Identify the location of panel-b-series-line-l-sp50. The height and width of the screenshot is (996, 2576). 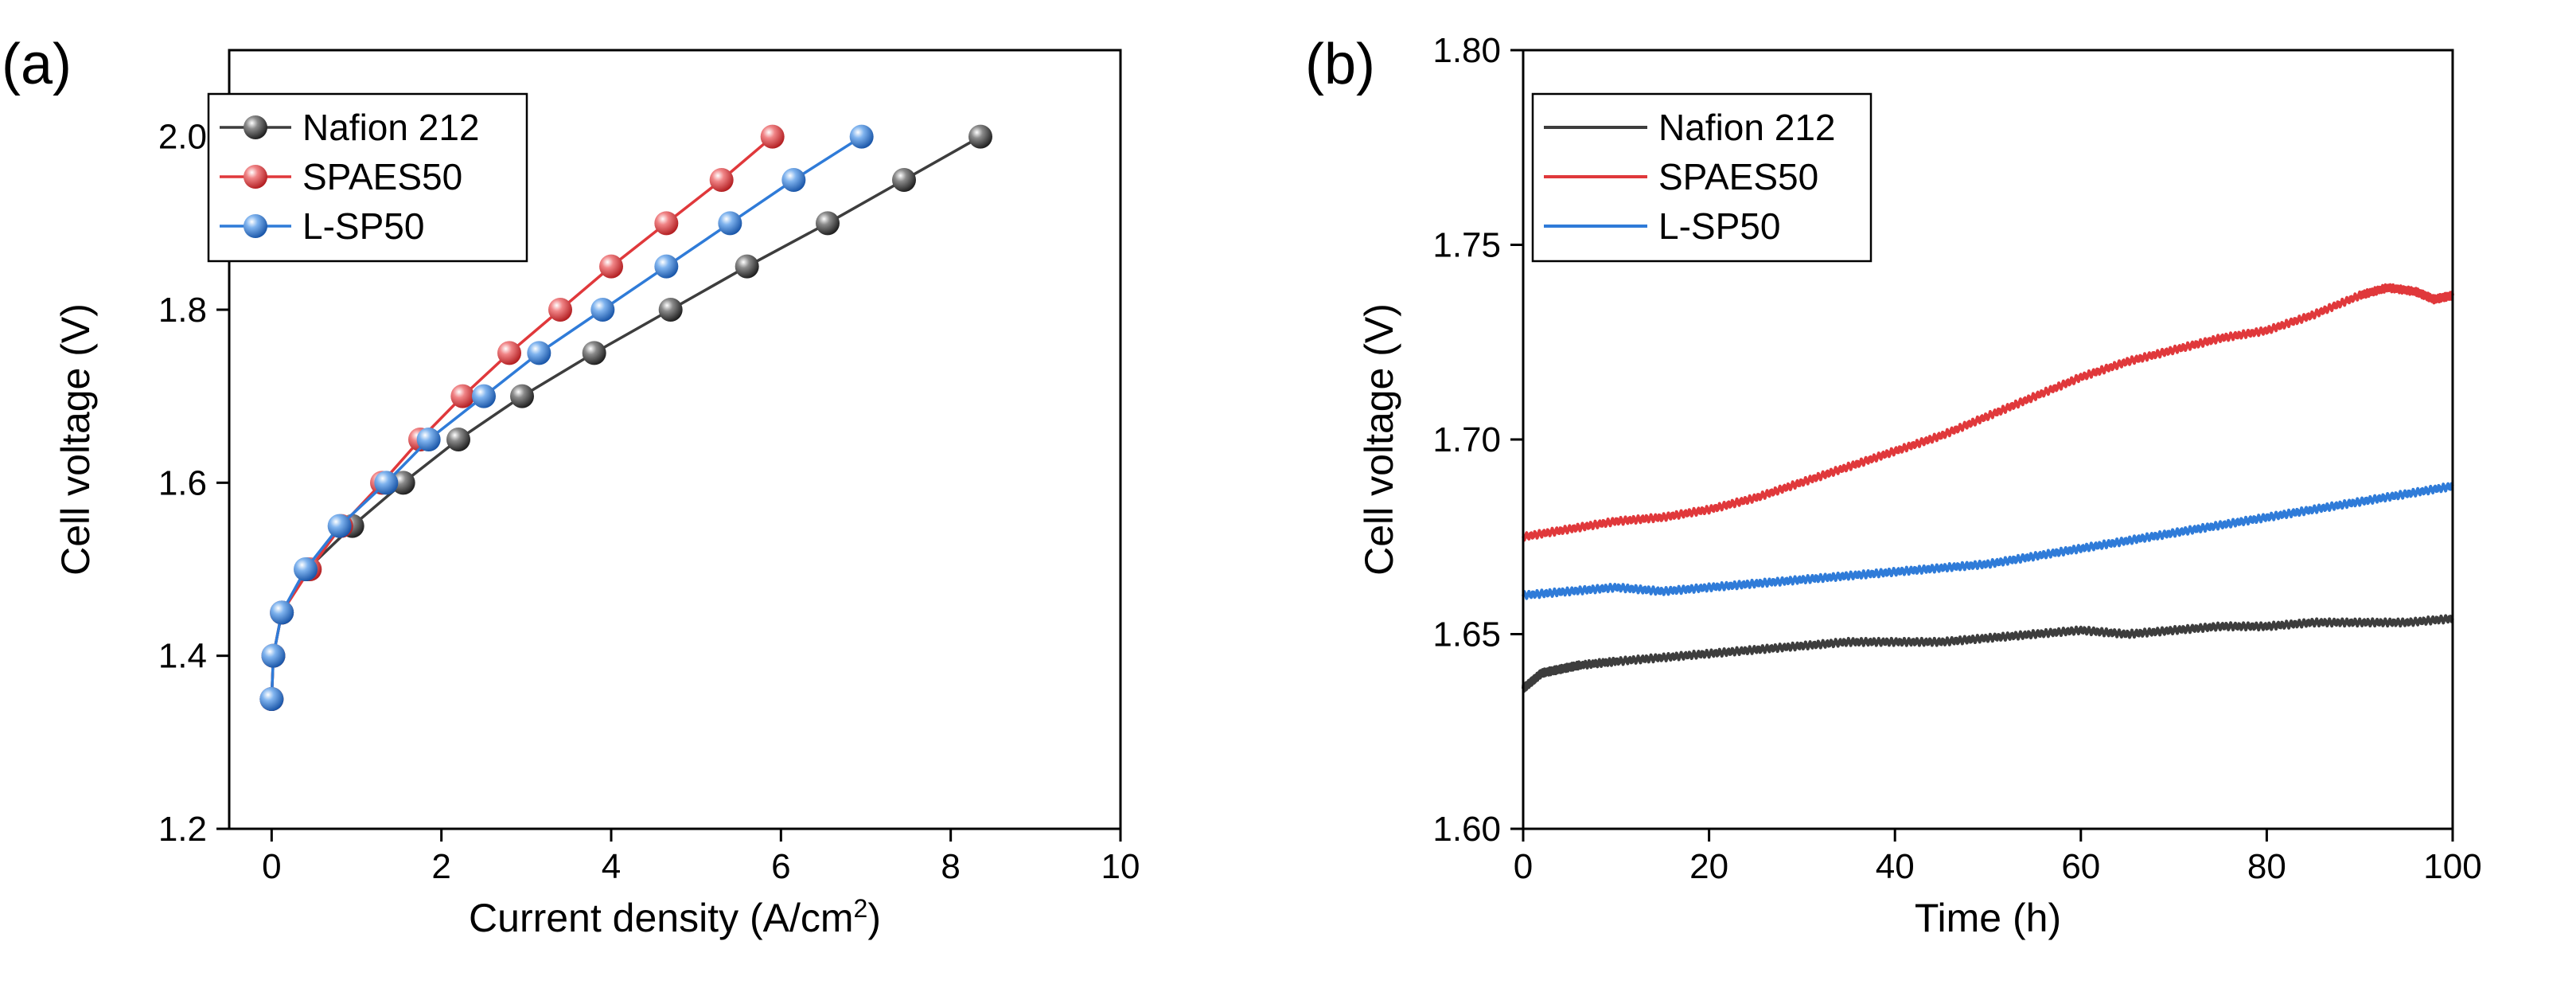
(1988, 541).